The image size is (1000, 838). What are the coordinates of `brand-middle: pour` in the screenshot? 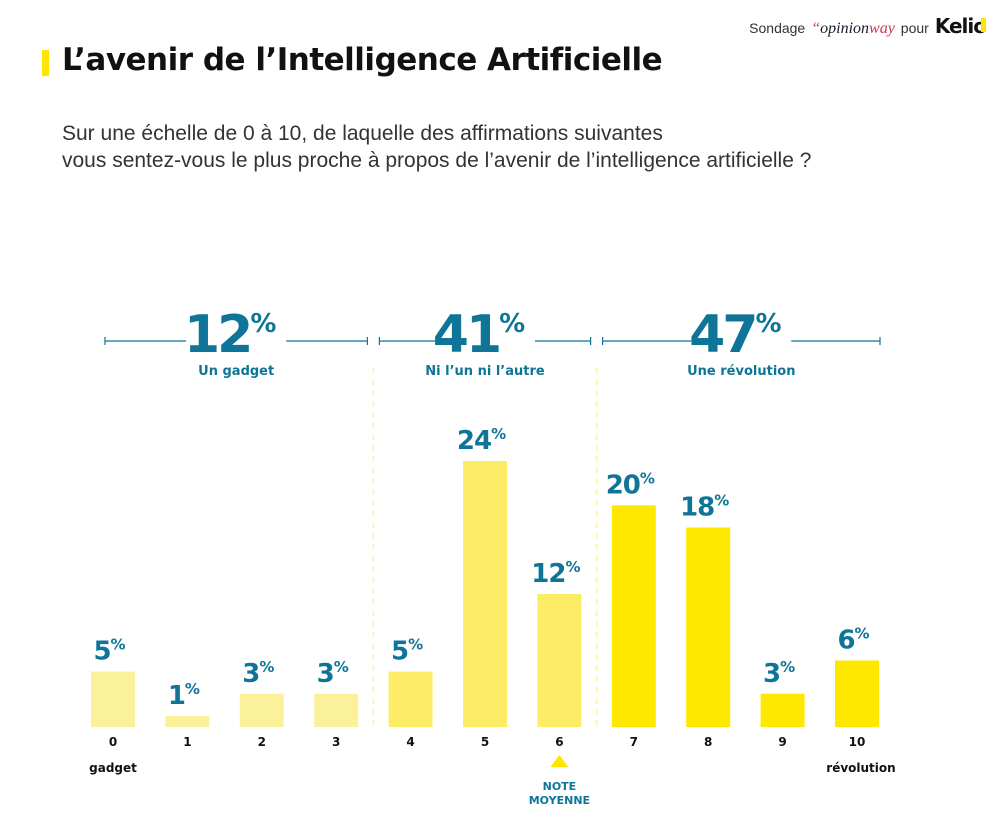 It's located at (914, 28).